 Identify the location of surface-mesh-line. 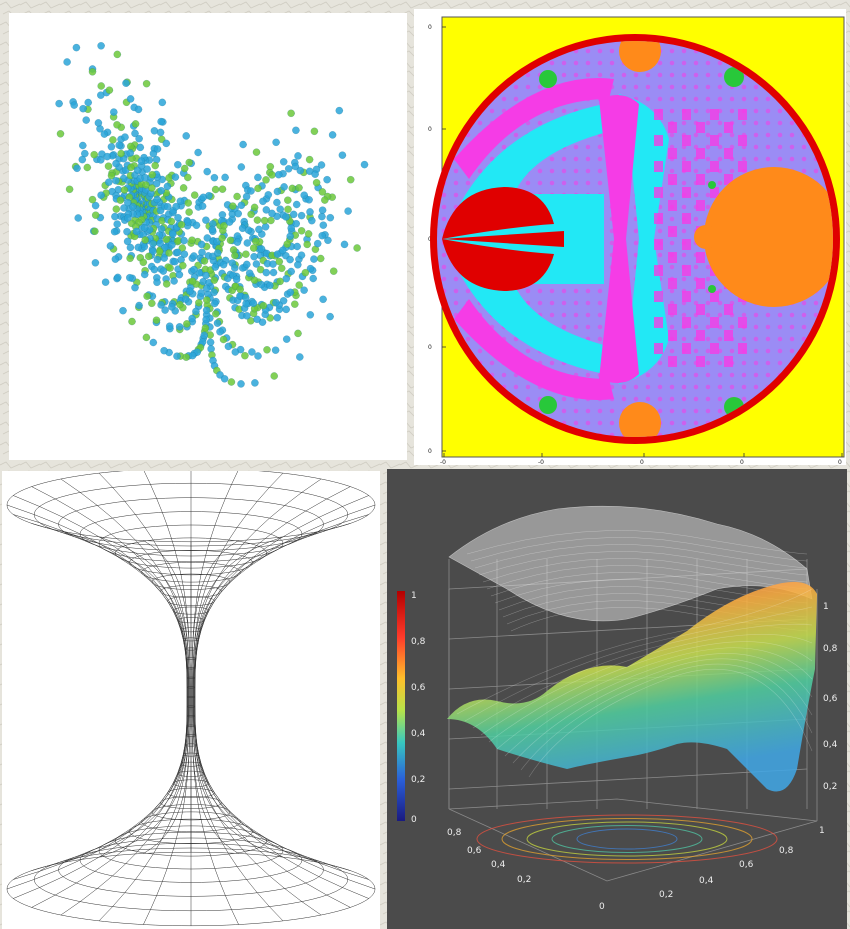
(658, 705).